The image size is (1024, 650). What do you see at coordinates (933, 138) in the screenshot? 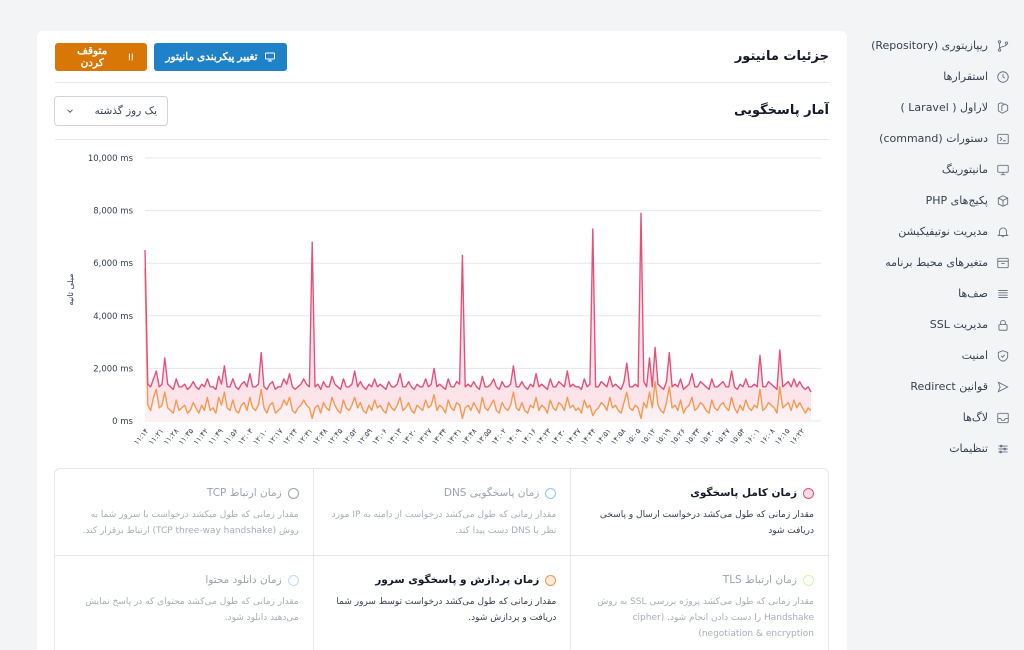
I see `sidebar-item-label: دستورات (command)` at bounding box center [933, 138].